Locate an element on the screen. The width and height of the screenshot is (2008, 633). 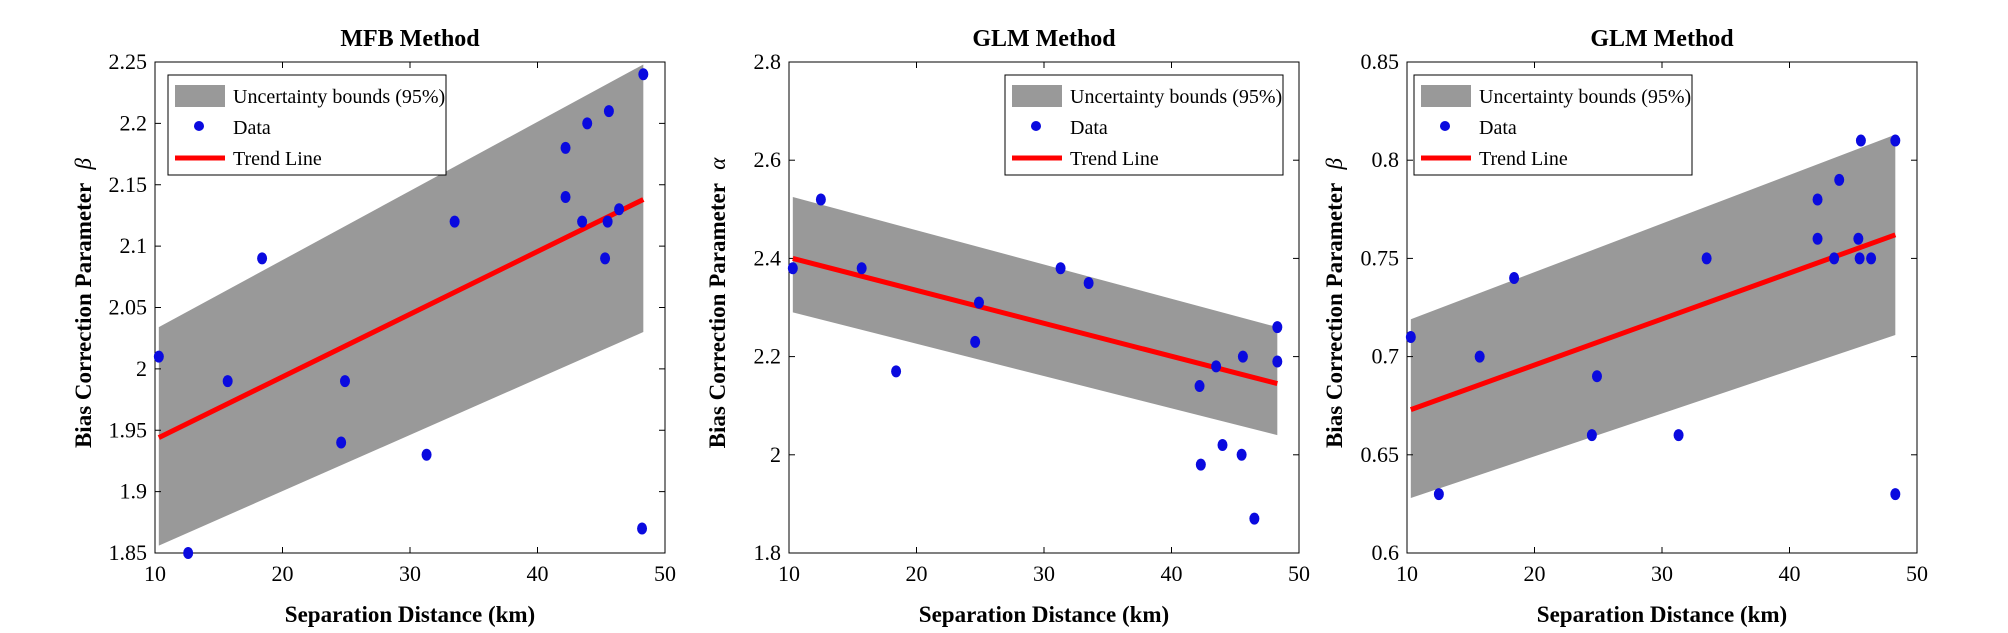
y-tick-label: 1.85 is located at coordinates (128, 552).